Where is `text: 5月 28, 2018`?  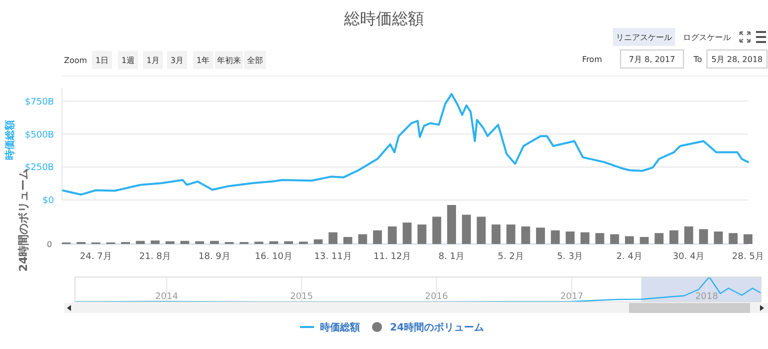
text: 5月 28, 2018 is located at coordinates (737, 59).